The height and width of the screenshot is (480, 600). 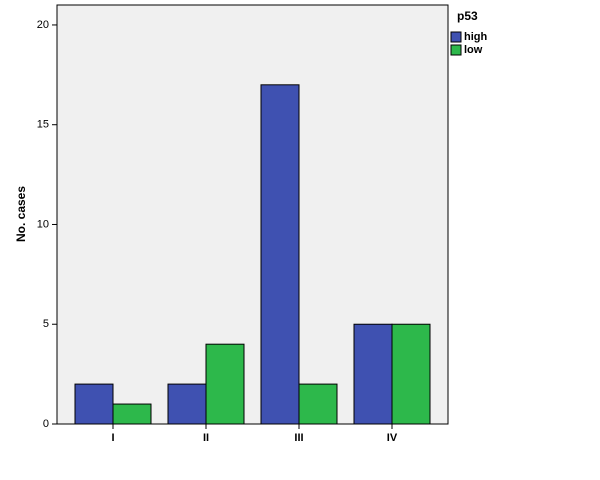 I want to click on legend-label: high, so click(x=475, y=37).